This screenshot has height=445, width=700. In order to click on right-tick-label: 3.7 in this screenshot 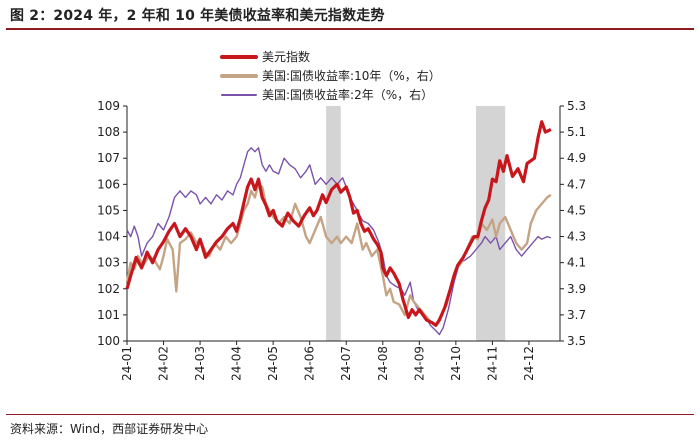, I will do `click(576, 315)`.